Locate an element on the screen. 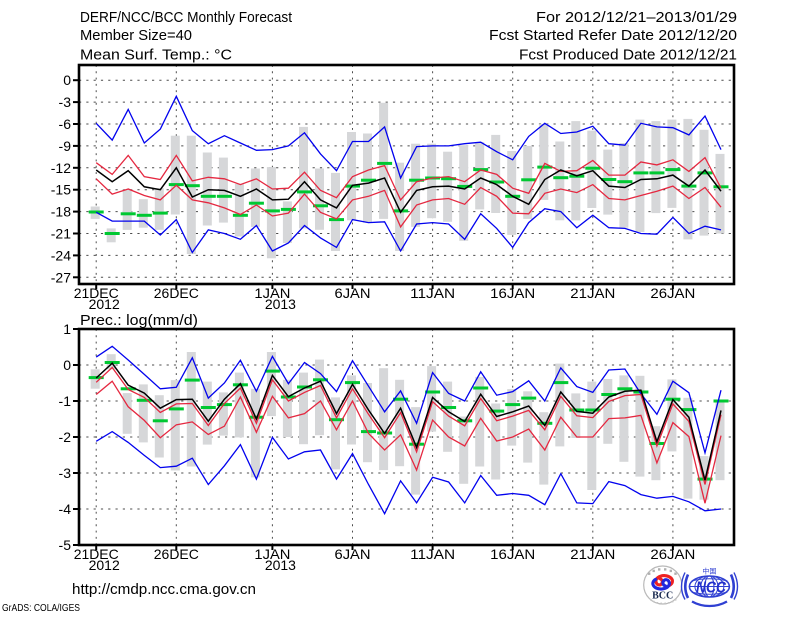 The image size is (800, 623). svg-text: 1 is located at coordinates (67, 329).